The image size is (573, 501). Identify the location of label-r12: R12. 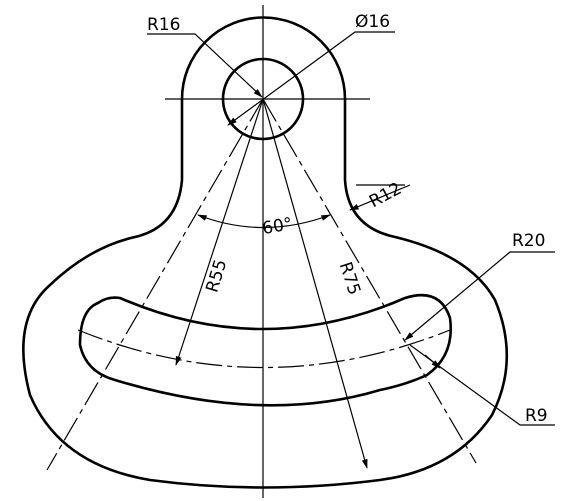
(385, 195).